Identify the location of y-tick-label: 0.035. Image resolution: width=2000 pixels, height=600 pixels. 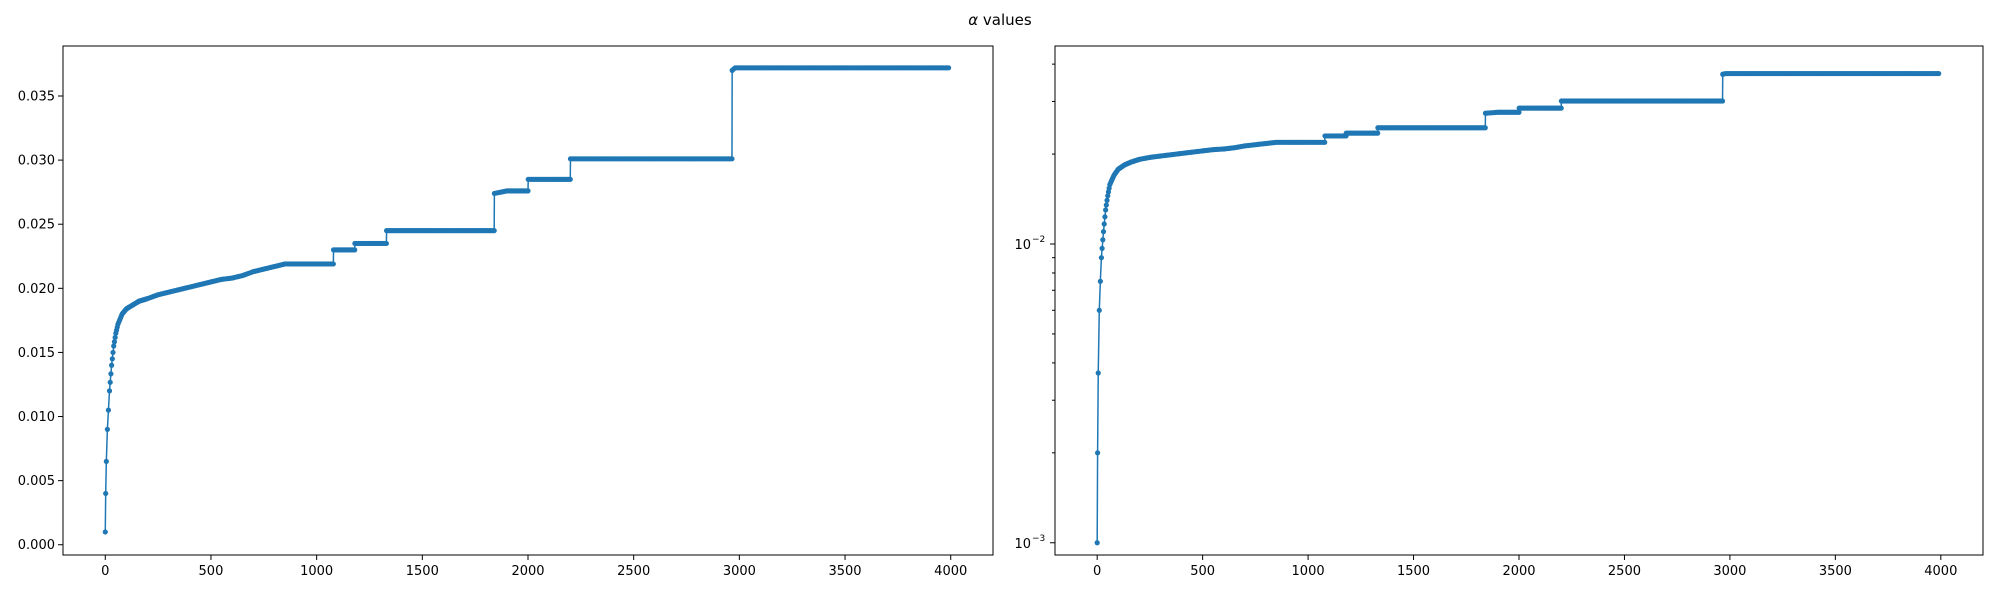
(36, 97).